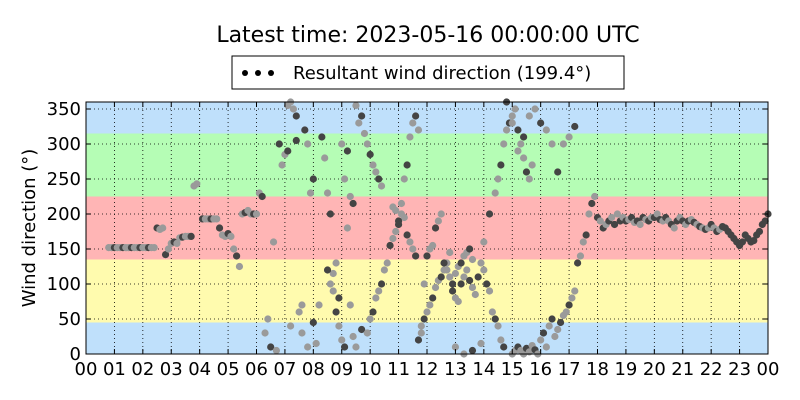 This screenshot has height=400, width=800. What do you see at coordinates (284, 369) in the screenshot?
I see `x-tick-label: 07` at bounding box center [284, 369].